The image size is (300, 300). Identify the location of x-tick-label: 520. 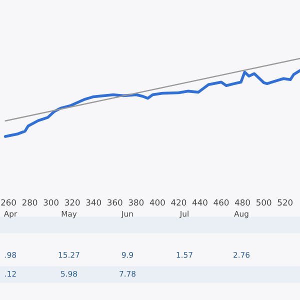
(285, 202).